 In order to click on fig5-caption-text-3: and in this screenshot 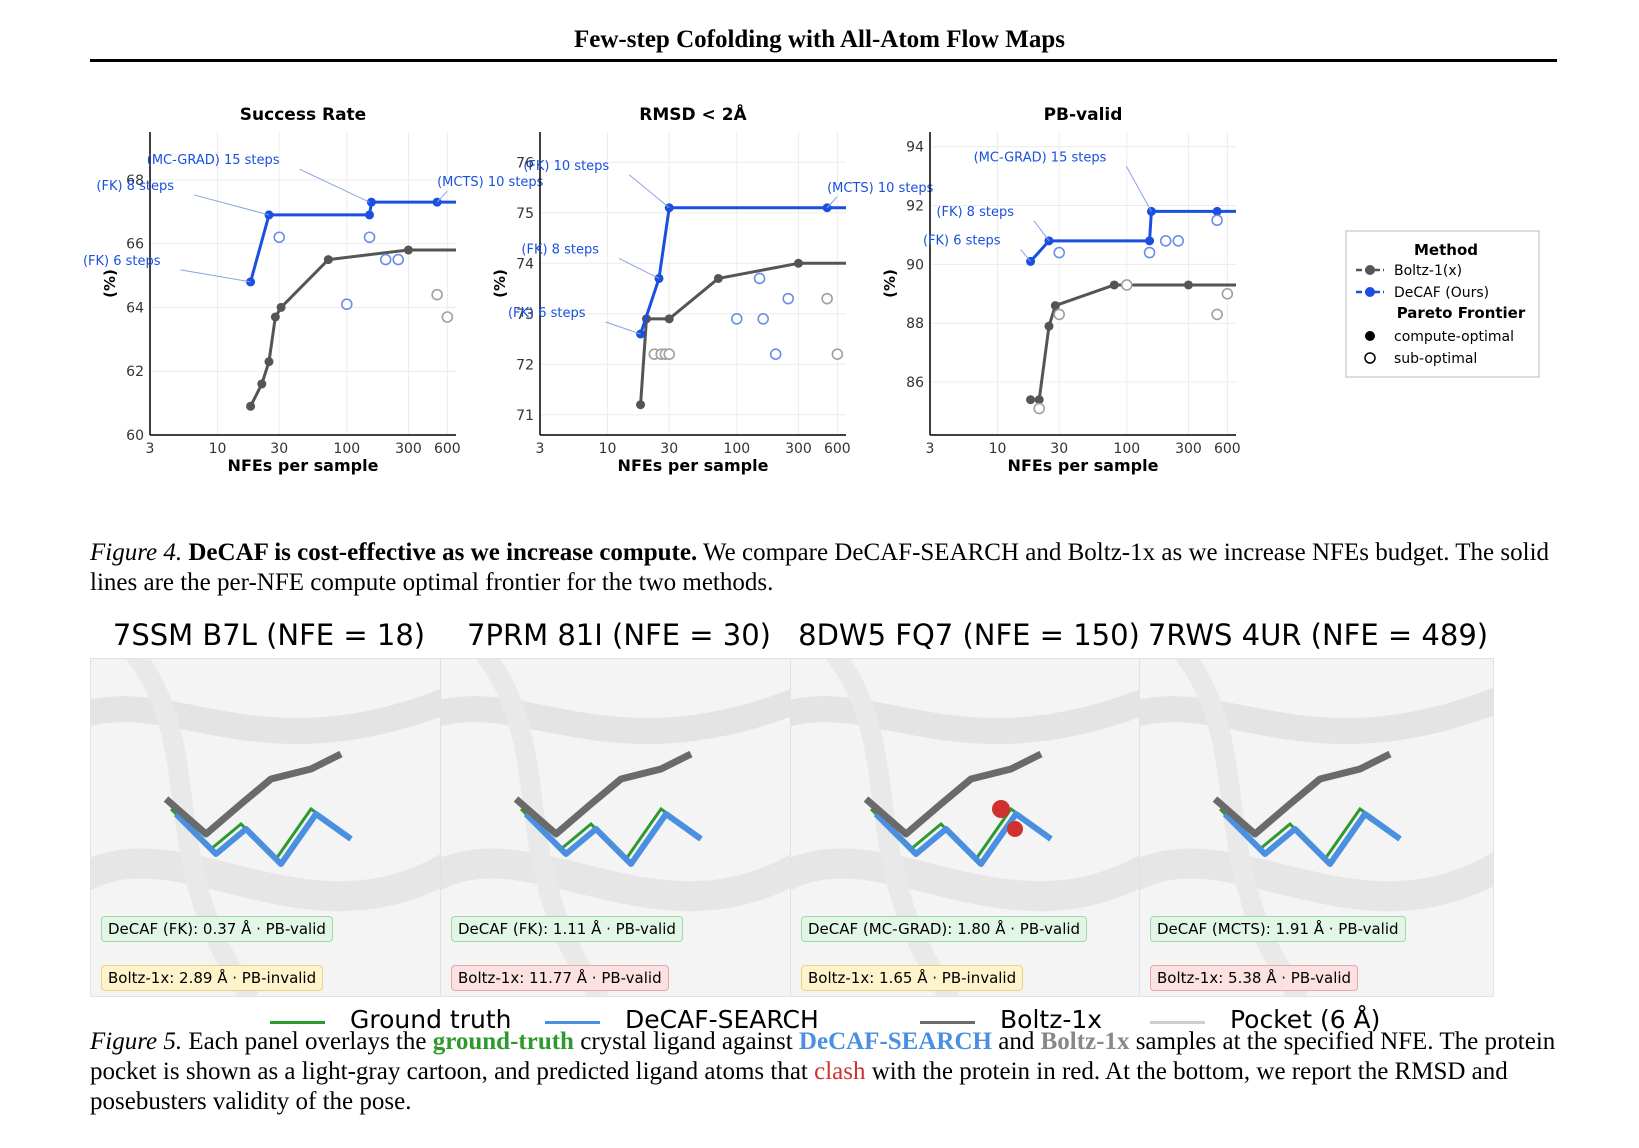, I will do `click(1016, 1041)`.